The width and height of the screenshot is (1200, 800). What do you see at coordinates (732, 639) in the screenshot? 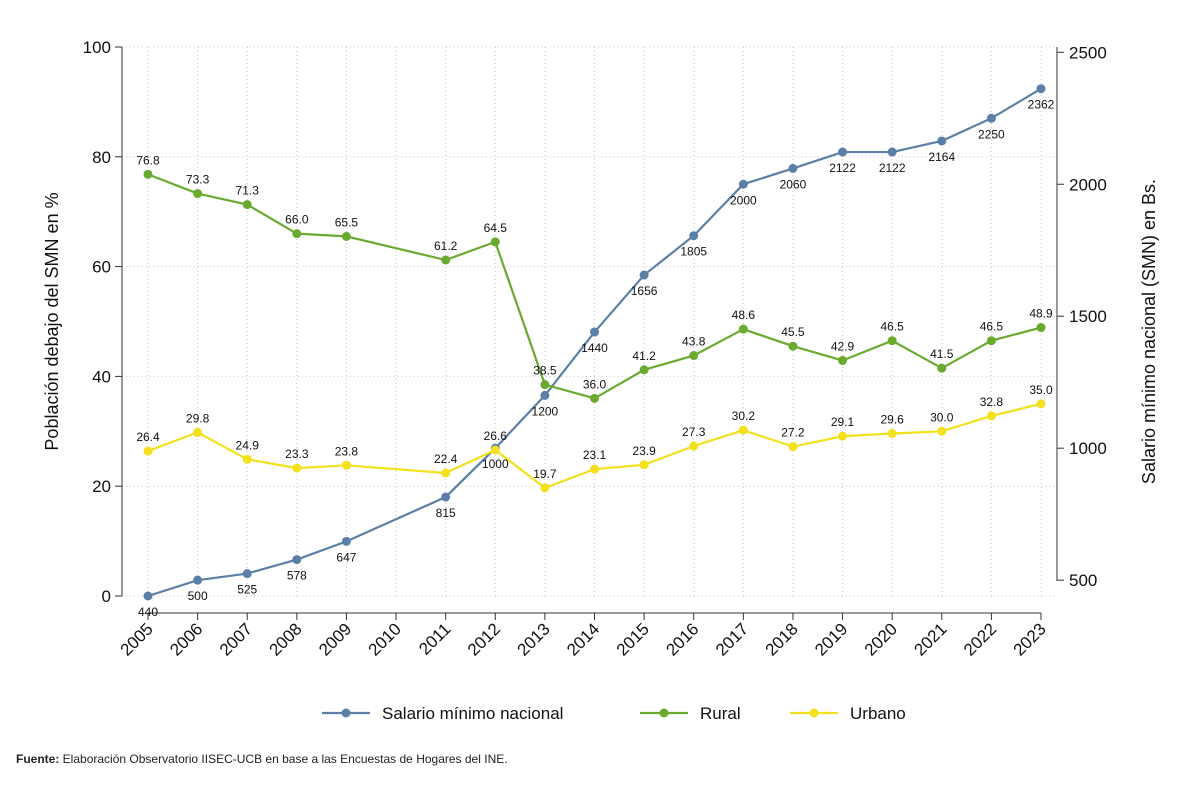
I see `x-tick-label: 2017` at bounding box center [732, 639].